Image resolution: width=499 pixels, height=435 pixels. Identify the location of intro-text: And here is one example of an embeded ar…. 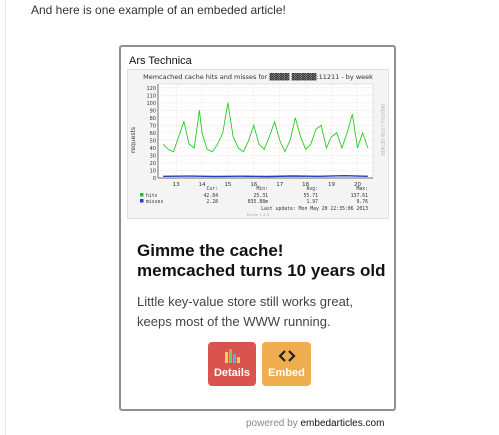
(158, 10).